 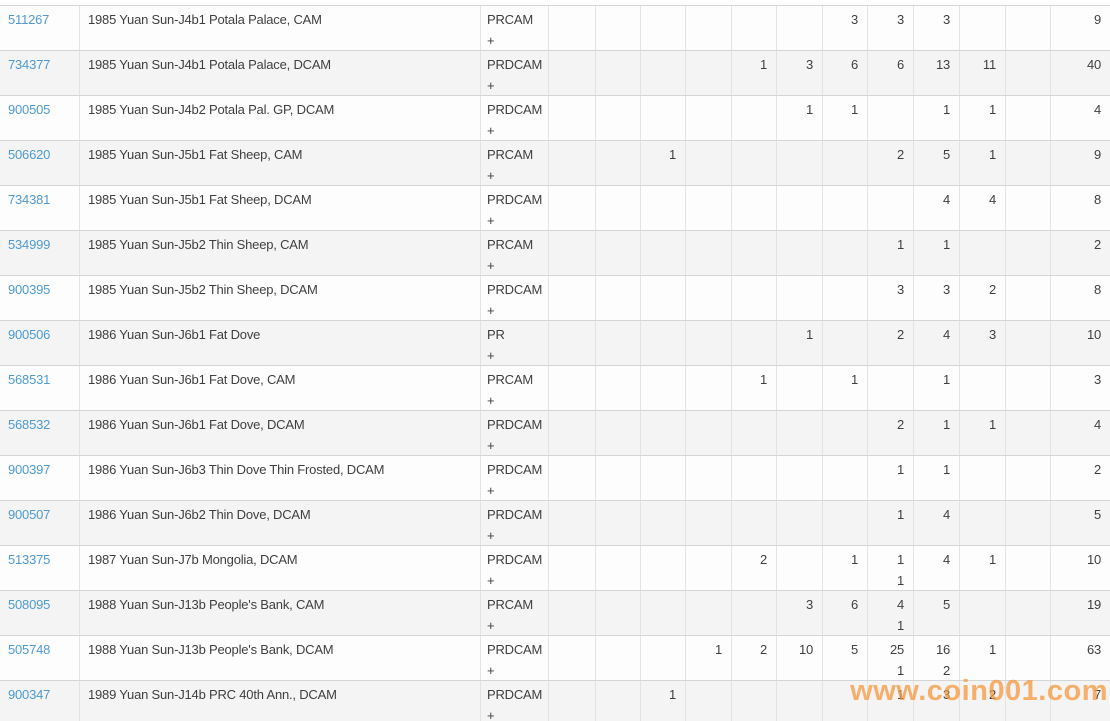 What do you see at coordinates (29, 109) in the screenshot?
I see `cert-link: 900505` at bounding box center [29, 109].